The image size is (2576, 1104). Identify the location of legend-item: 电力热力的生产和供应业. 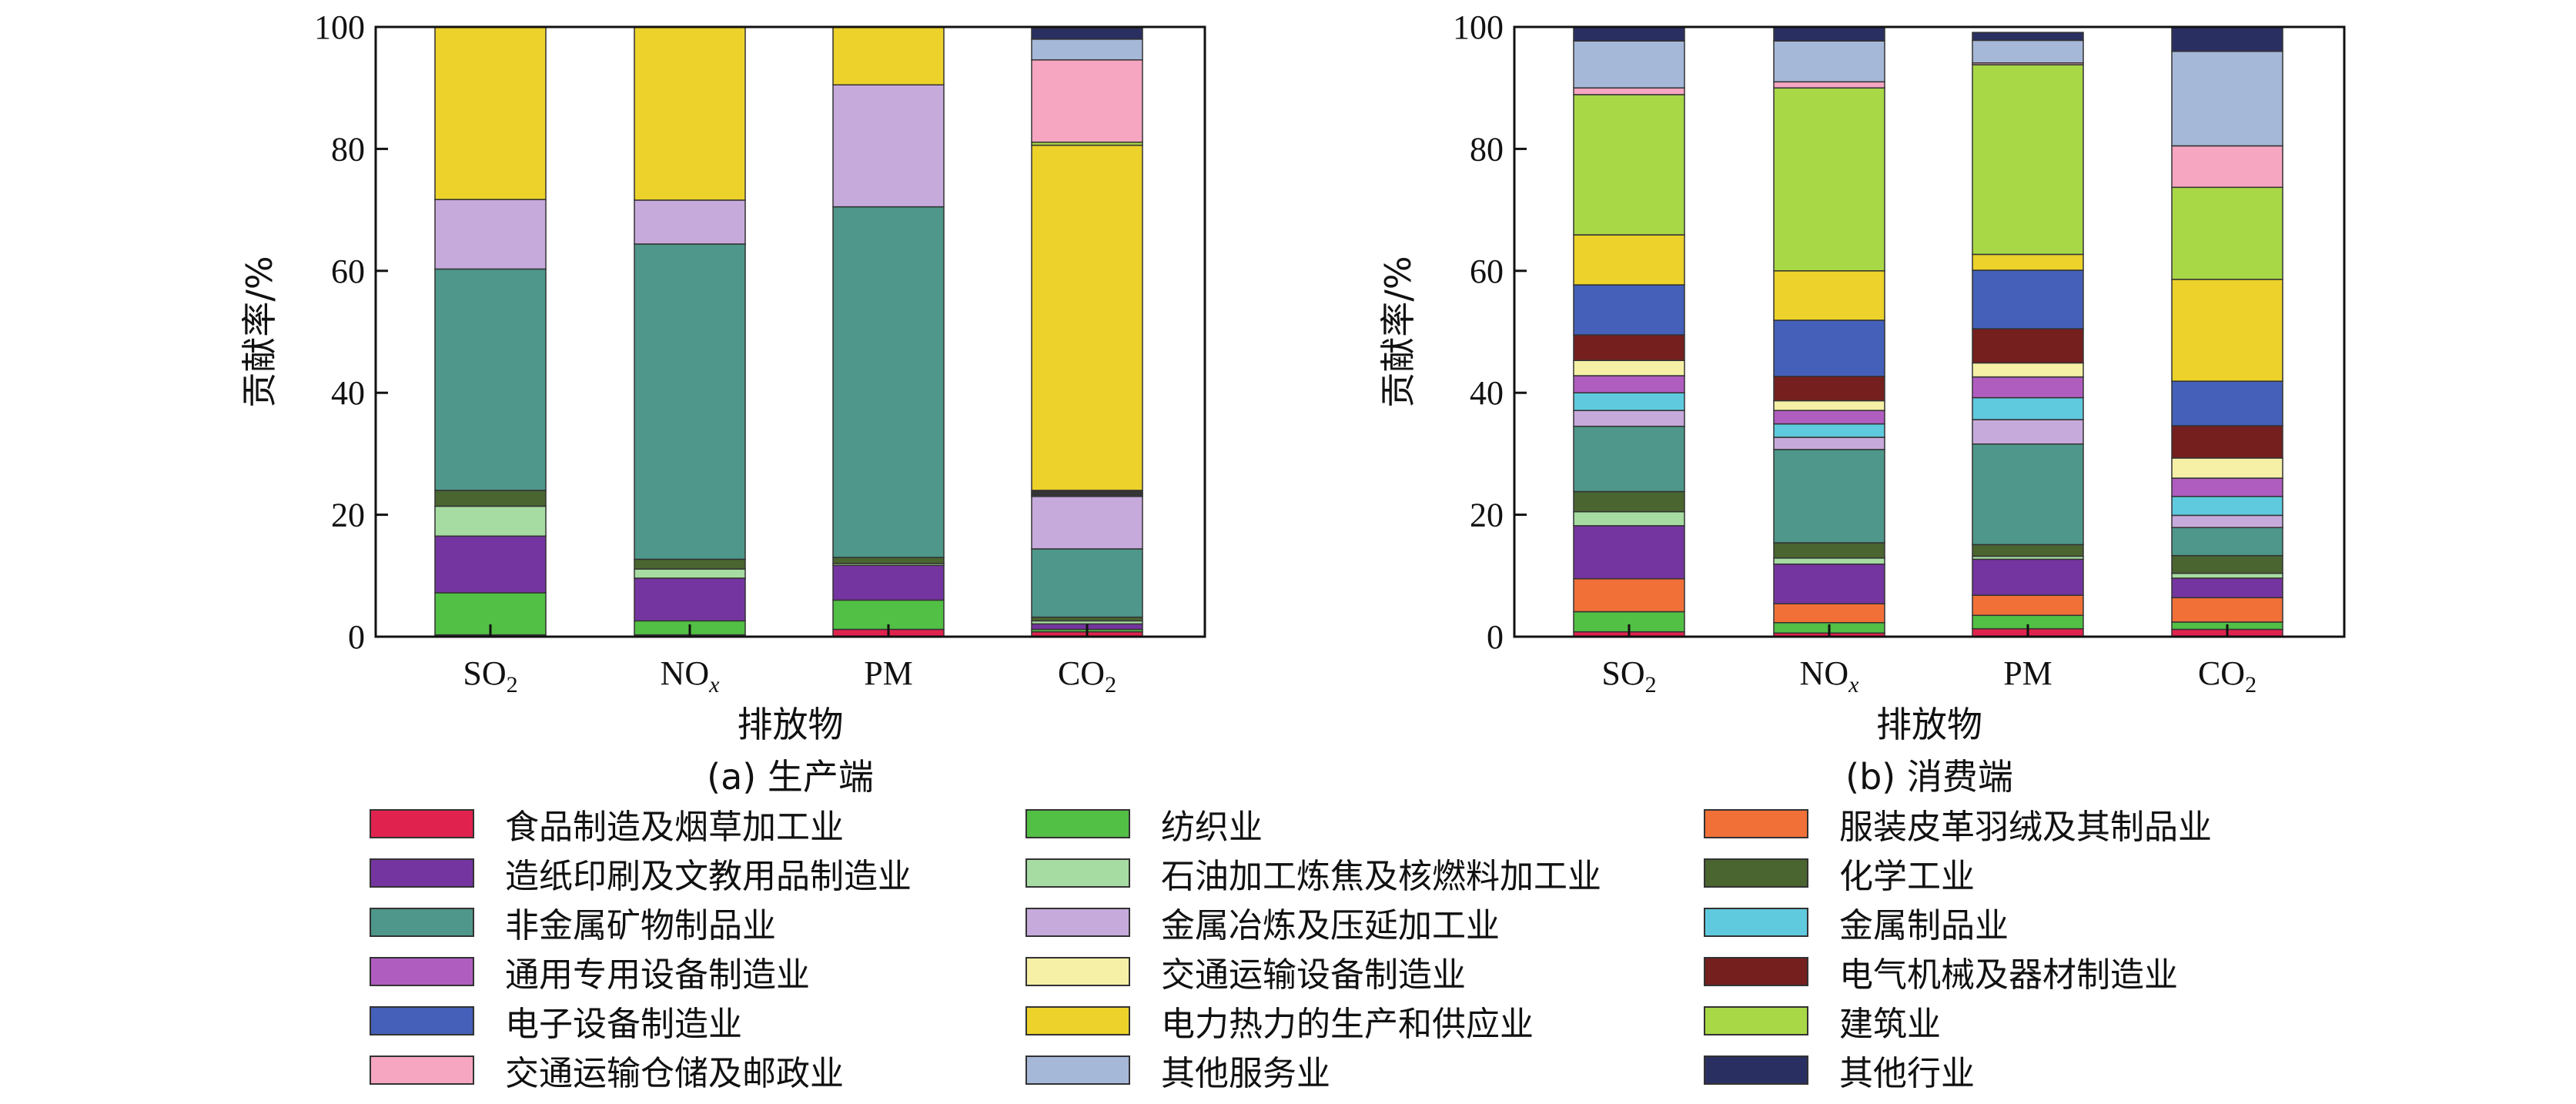
(1280, 1022).